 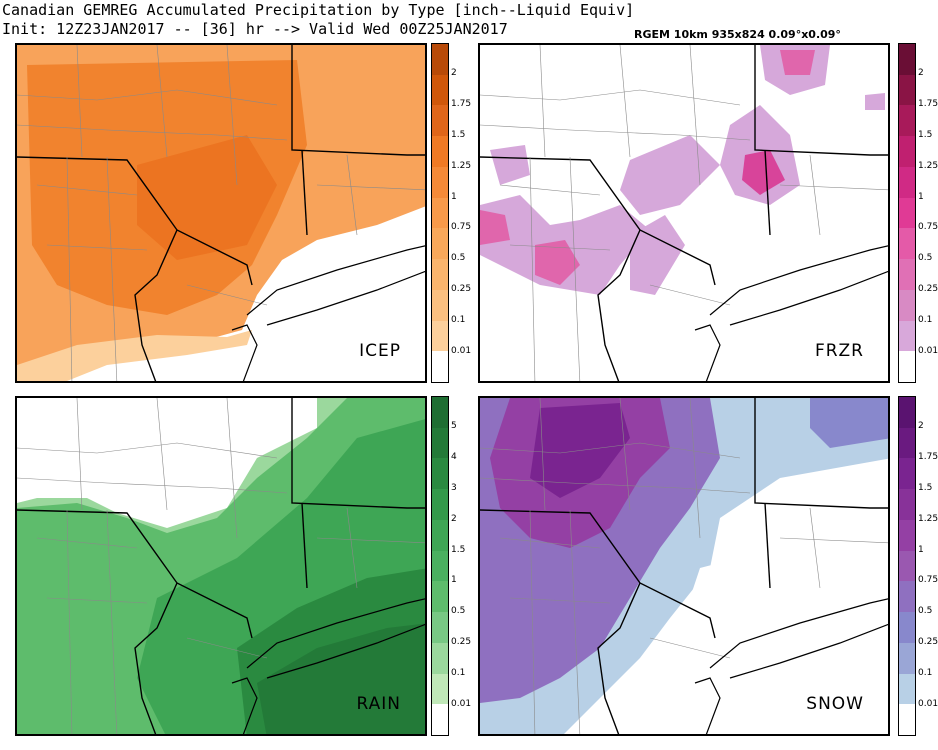 I want to click on icep-field-max, so click(x=207, y=197).